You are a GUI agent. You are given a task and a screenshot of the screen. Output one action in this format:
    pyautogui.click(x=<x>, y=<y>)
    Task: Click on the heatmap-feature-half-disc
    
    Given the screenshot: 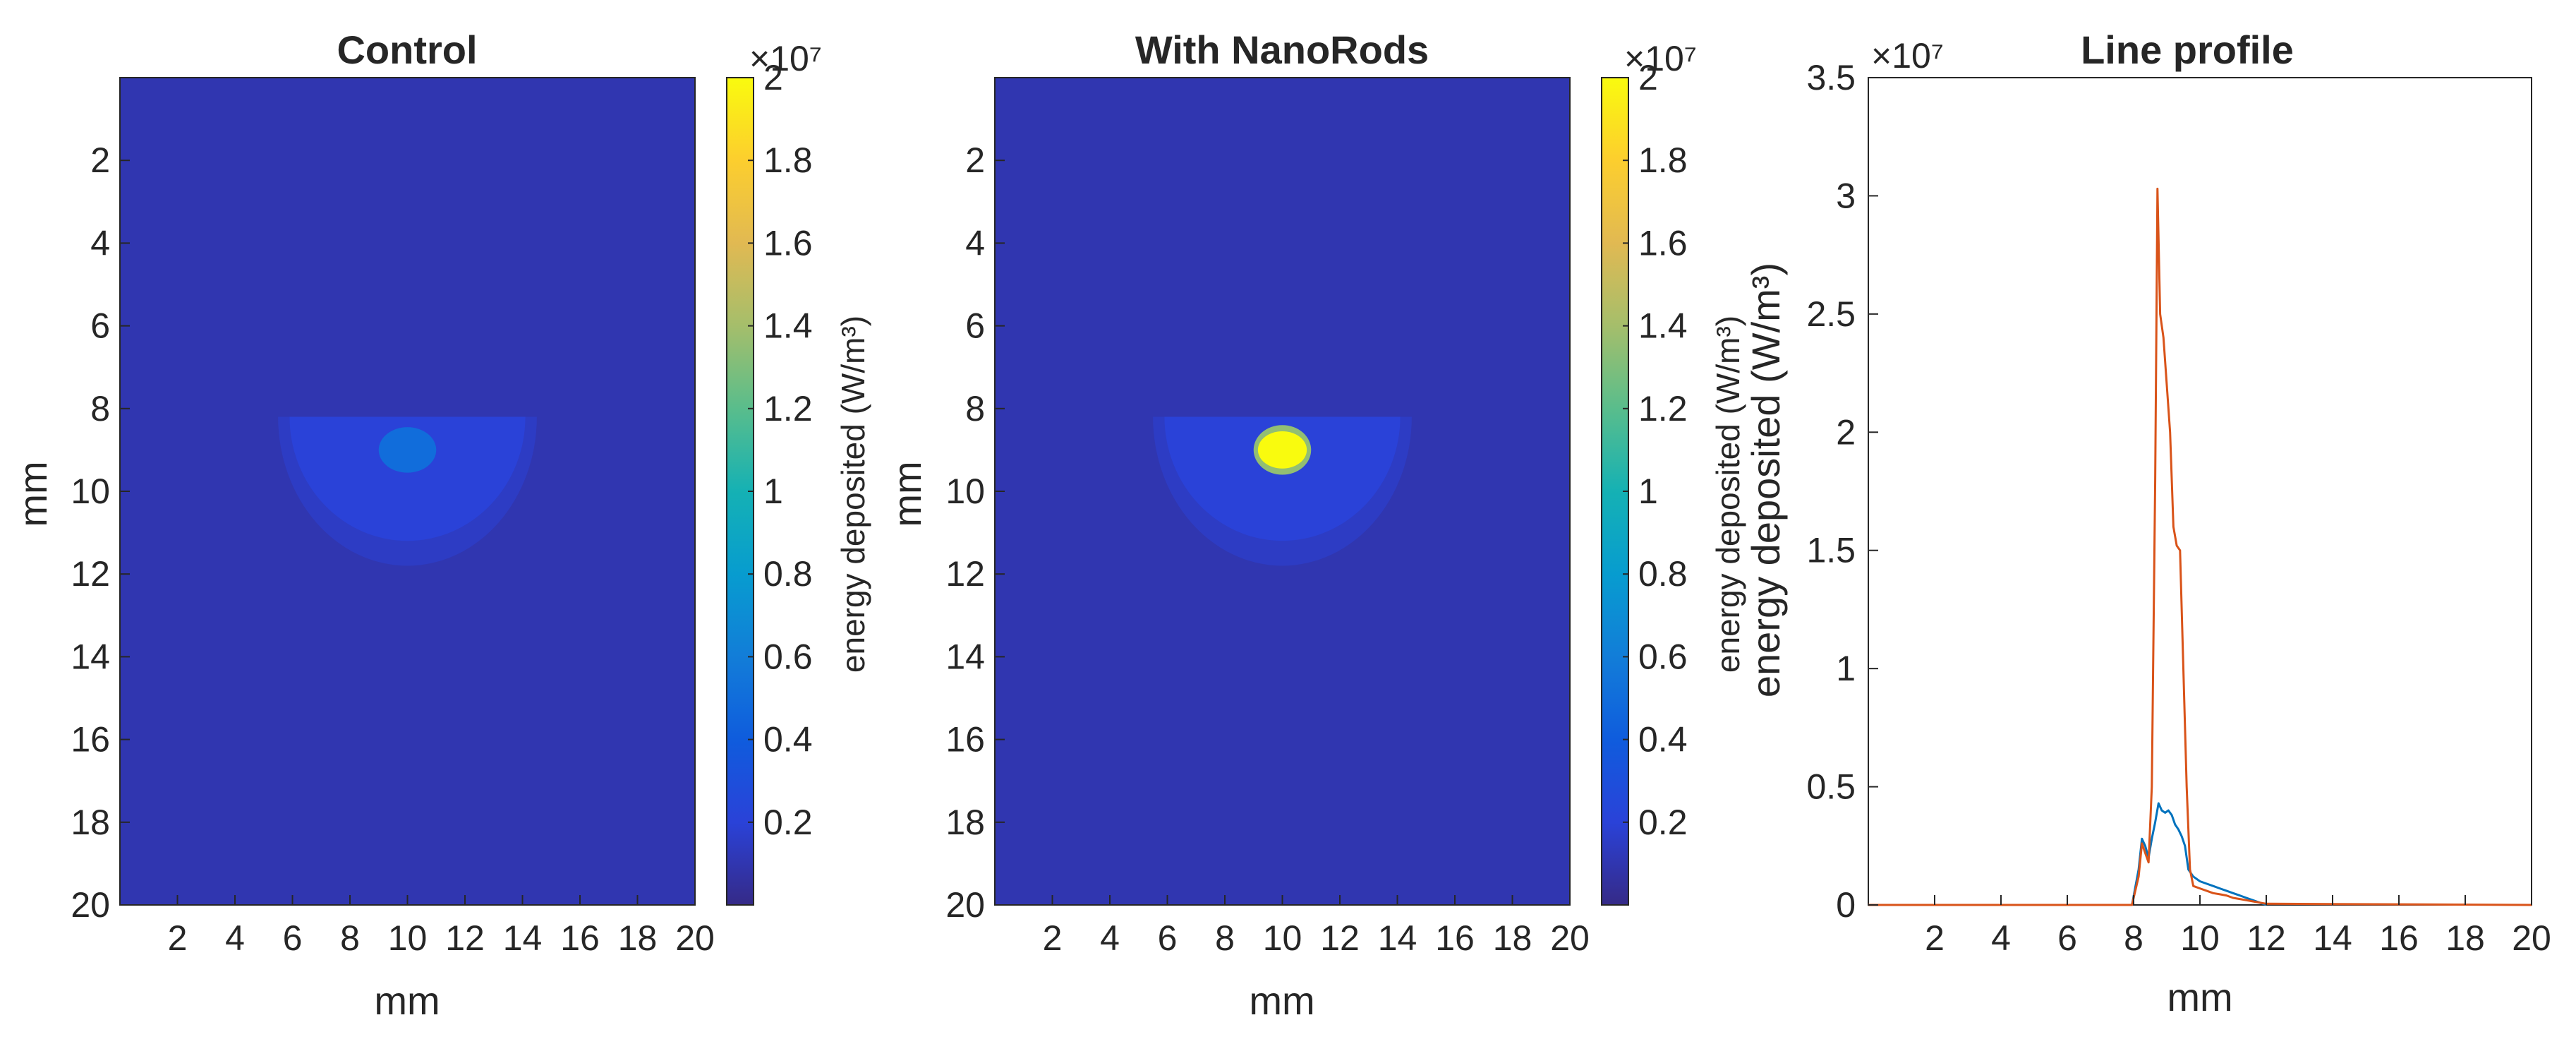 What is the action you would take?
    pyautogui.click(x=408, y=479)
    